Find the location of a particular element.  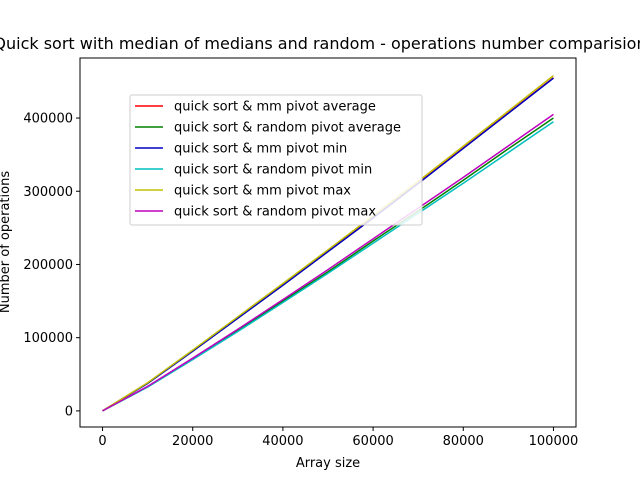

y-tick-label: 400000 is located at coordinates (48, 119).